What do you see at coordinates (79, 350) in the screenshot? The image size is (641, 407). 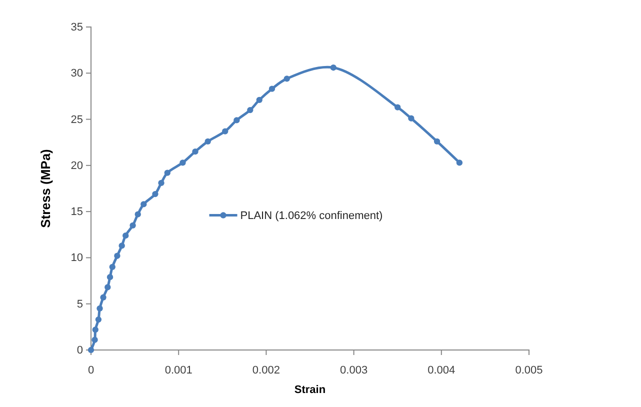 I see `y-tick-label: 0` at bounding box center [79, 350].